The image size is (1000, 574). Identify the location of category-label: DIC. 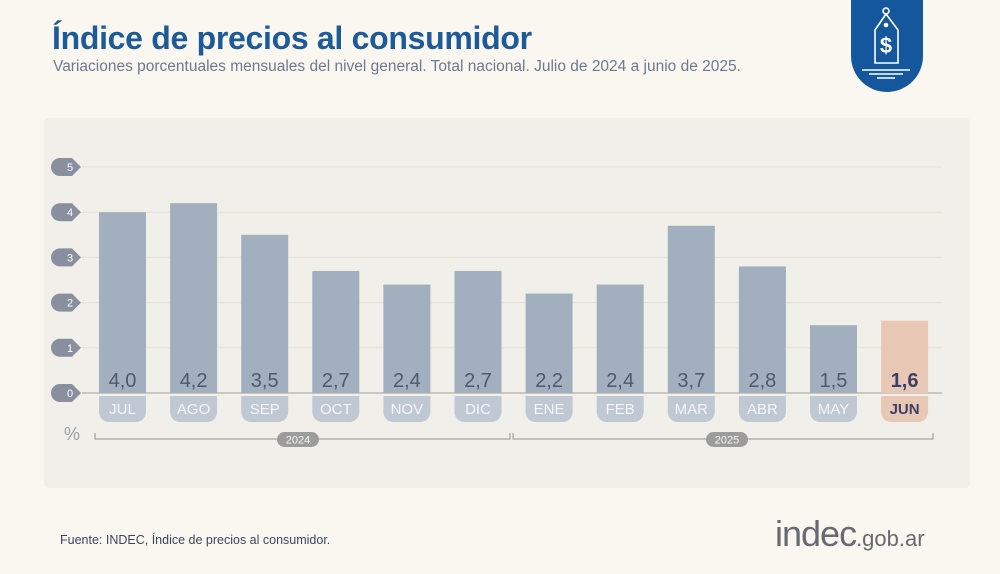
(478, 409).